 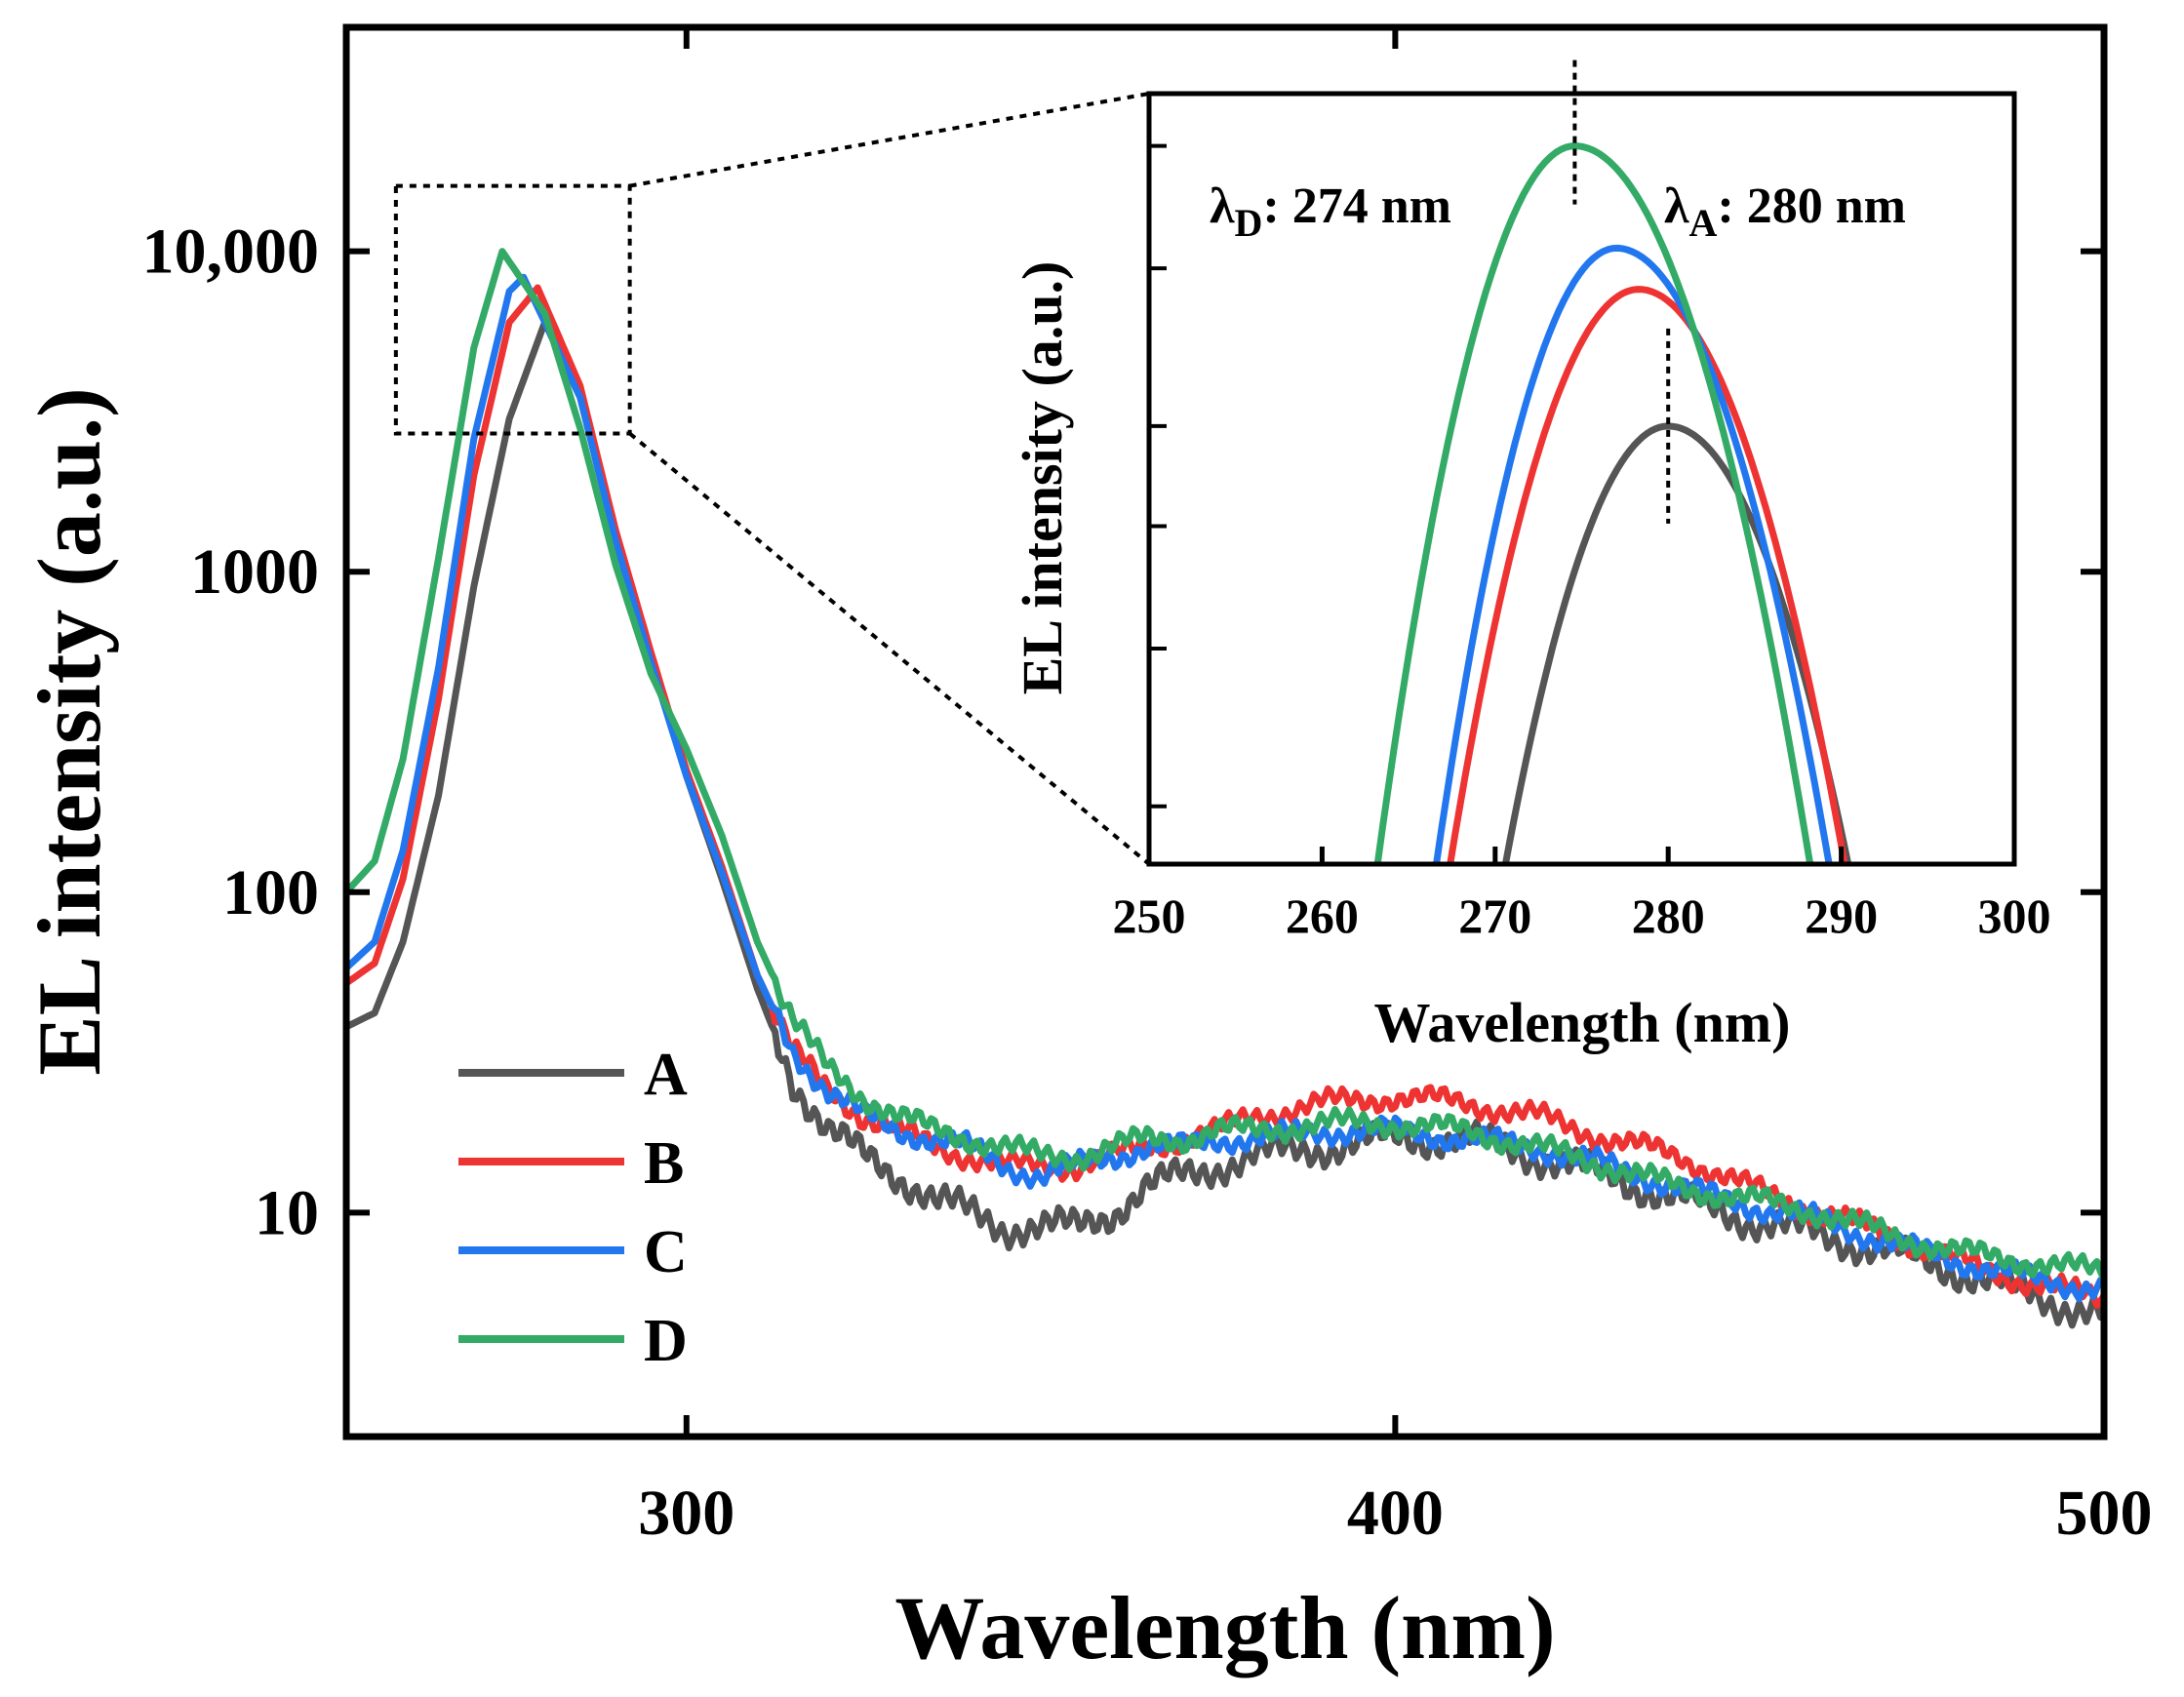 I want to click on inset-x-tick-label: 260, so click(x=1322, y=915).